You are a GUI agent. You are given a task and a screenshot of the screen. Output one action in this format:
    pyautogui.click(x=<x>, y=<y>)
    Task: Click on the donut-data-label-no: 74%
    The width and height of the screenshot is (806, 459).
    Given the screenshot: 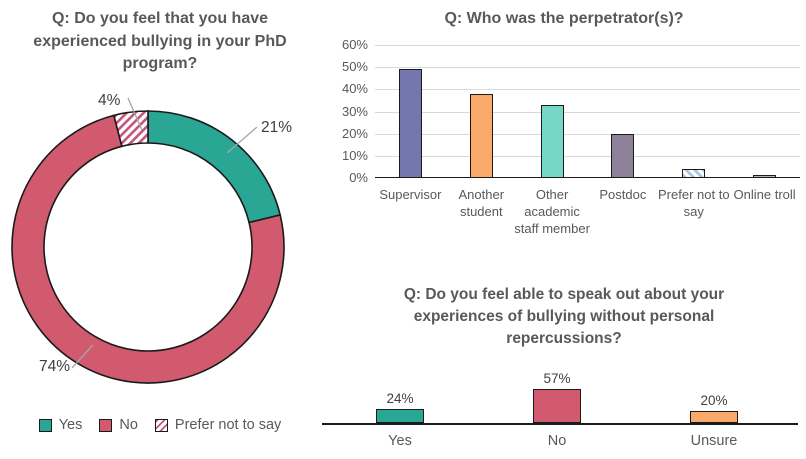 What is the action you would take?
    pyautogui.click(x=55, y=366)
    